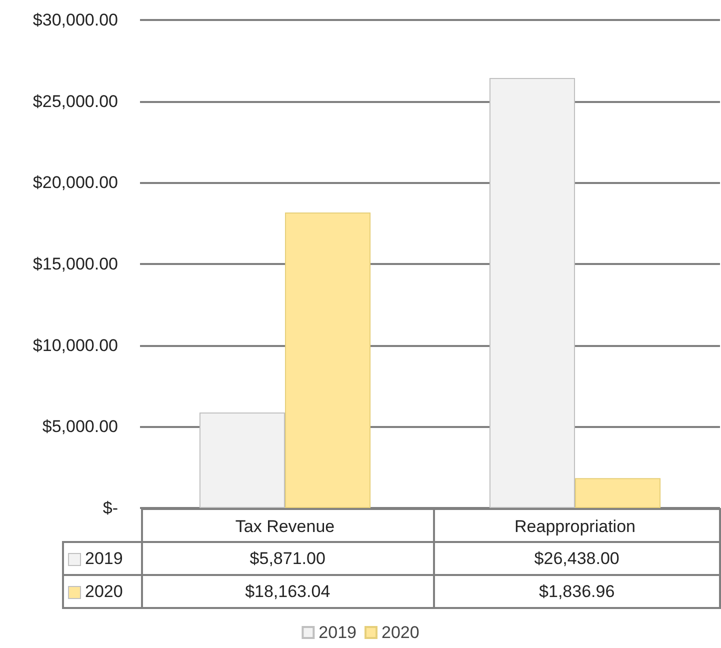  Describe the element at coordinates (337, 632) in the screenshot. I see `text: 2019` at that location.